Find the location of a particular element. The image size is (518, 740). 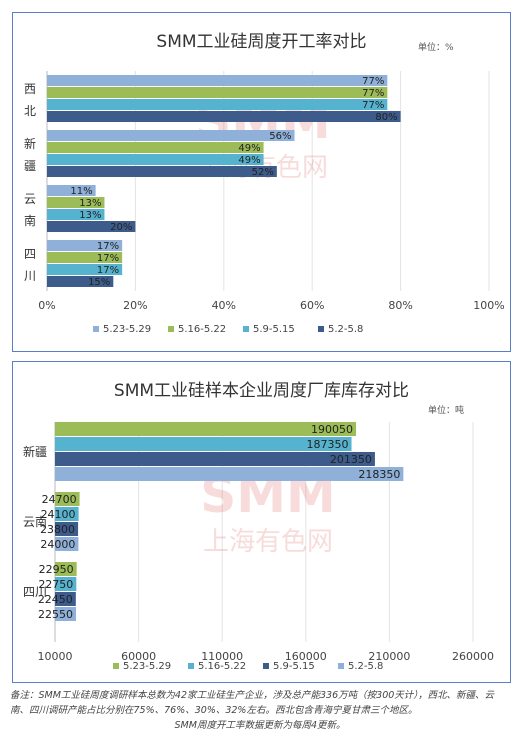

data-label: 187350 is located at coordinates (328, 444).